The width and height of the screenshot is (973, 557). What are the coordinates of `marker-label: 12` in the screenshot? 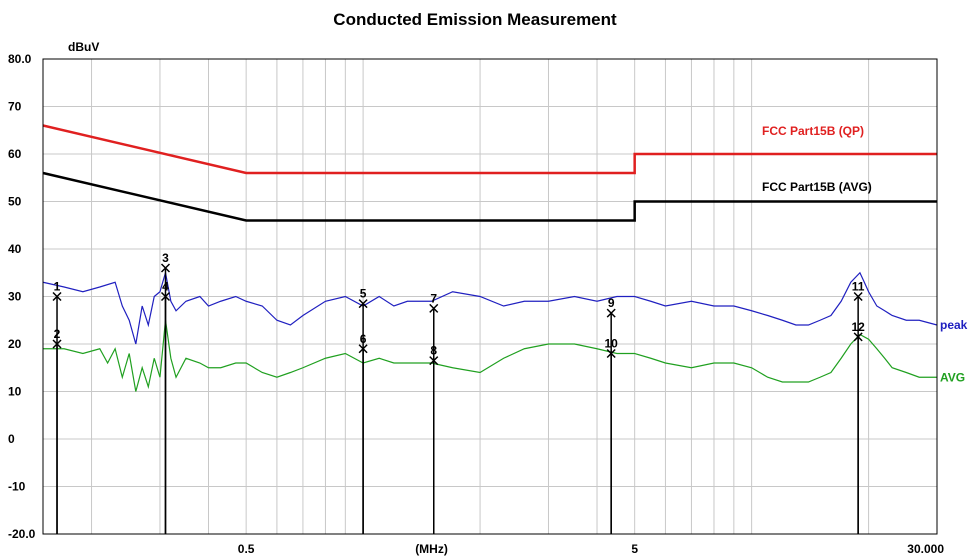 It's located at (858, 327).